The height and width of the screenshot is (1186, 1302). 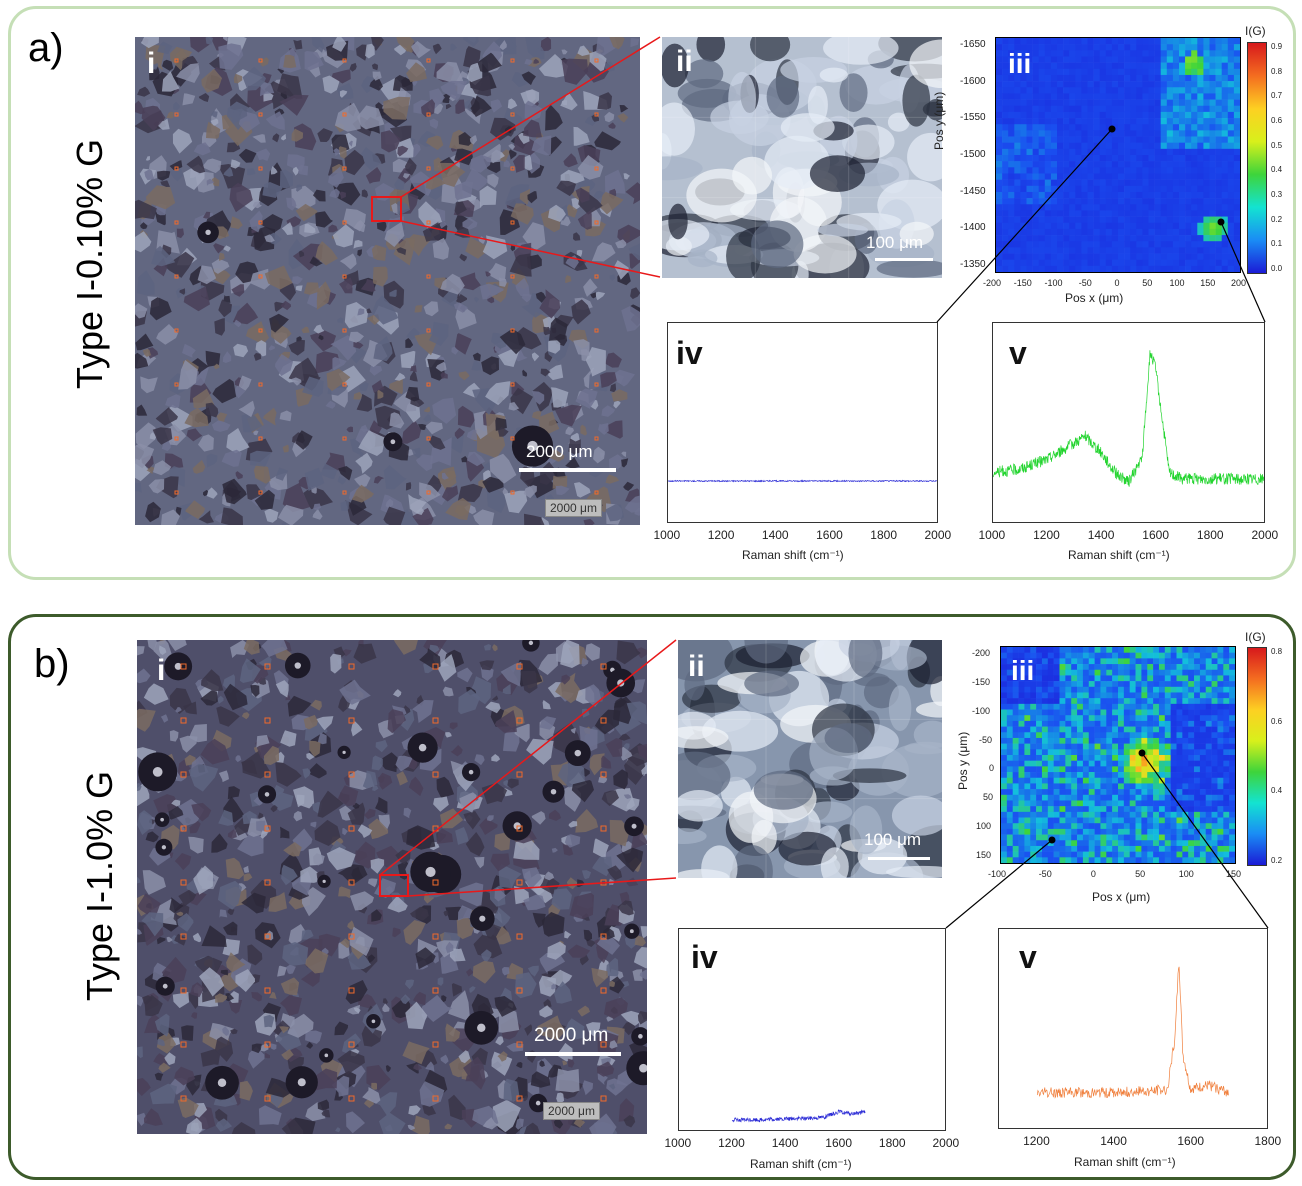 I want to click on measurement-point-marker, so click(x=596, y=384).